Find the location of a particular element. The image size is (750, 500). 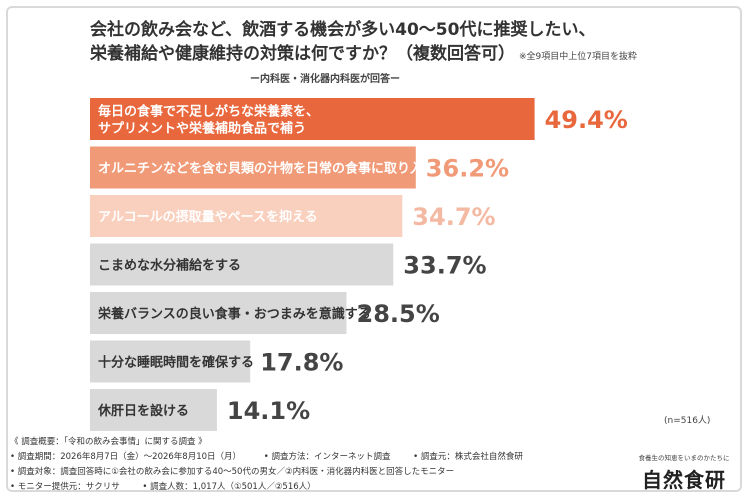

bar-label-2-line-1: オルニチンなどを含む貝類の汁物を日常の食事に取り入れる is located at coordinates (273, 169).